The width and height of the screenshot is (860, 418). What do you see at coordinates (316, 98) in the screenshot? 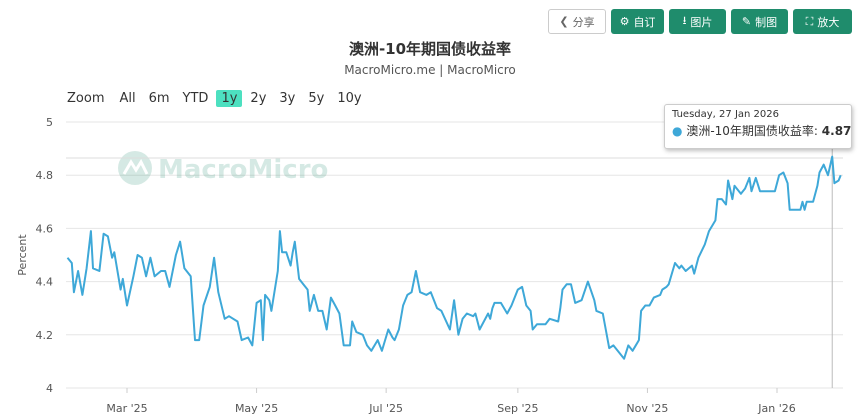
I see `range-5y: 5y` at bounding box center [316, 98].